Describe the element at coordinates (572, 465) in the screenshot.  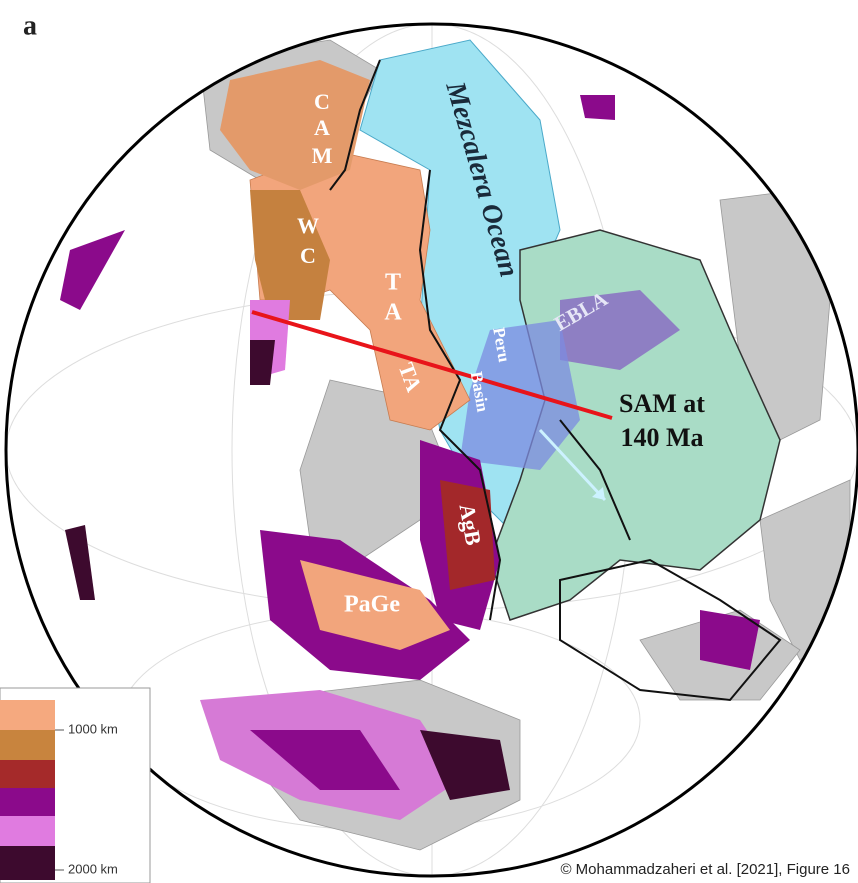
I see `motion-arrow` at that location.